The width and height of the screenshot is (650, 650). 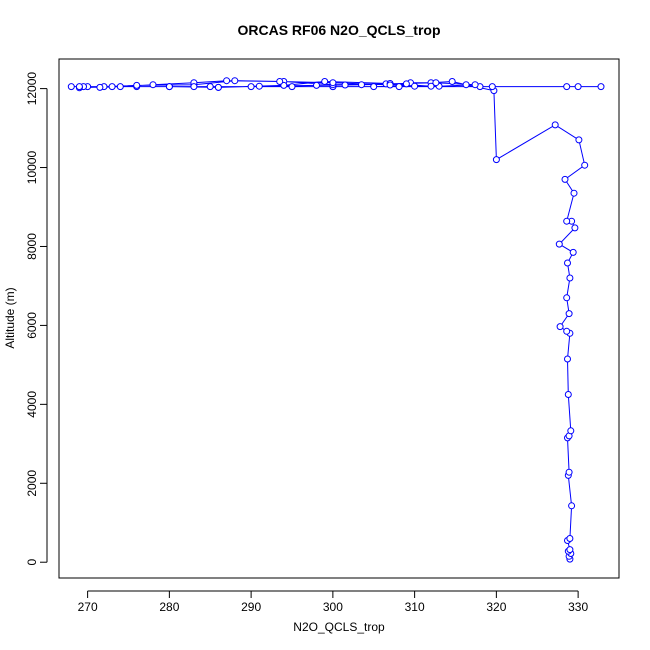 What do you see at coordinates (338, 30) in the screenshot?
I see `chart-title: ORCAS RF06 N2O_QCLS_trop` at bounding box center [338, 30].